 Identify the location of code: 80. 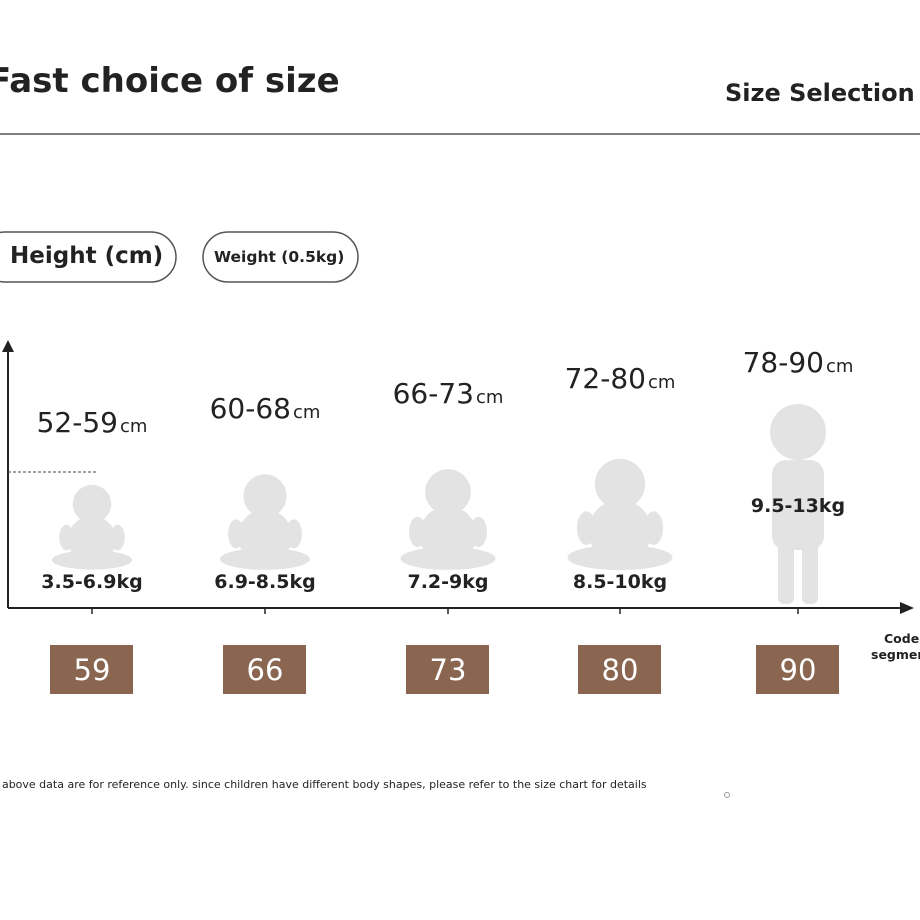
(620, 670).